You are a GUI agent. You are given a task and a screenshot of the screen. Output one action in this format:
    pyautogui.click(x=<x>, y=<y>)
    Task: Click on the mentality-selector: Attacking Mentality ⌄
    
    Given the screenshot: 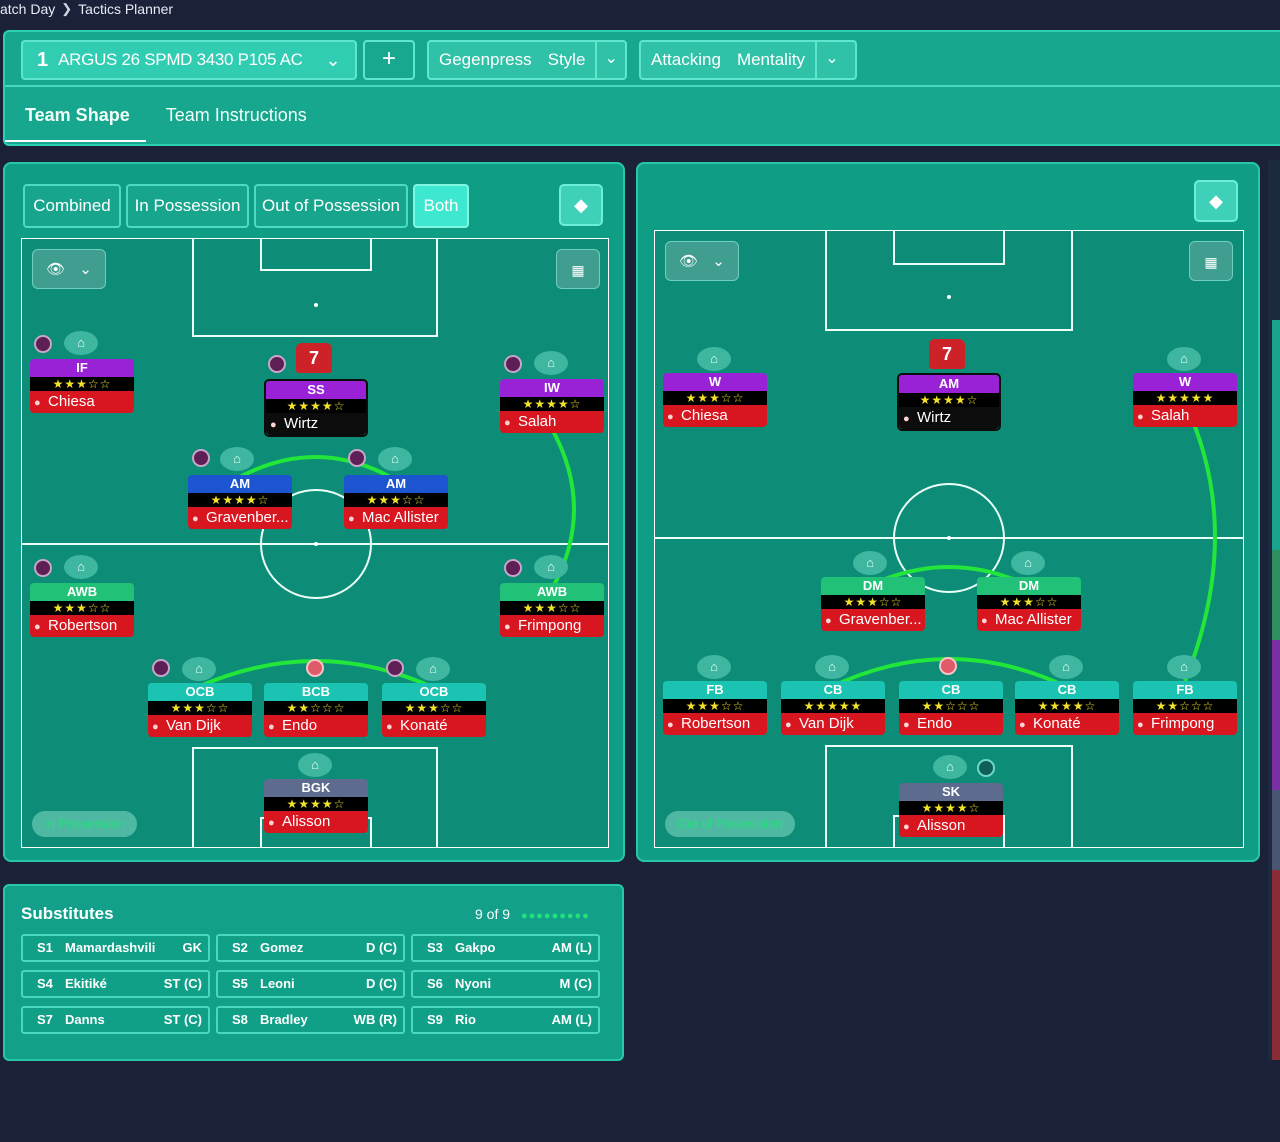 What is the action you would take?
    pyautogui.click(x=748, y=60)
    